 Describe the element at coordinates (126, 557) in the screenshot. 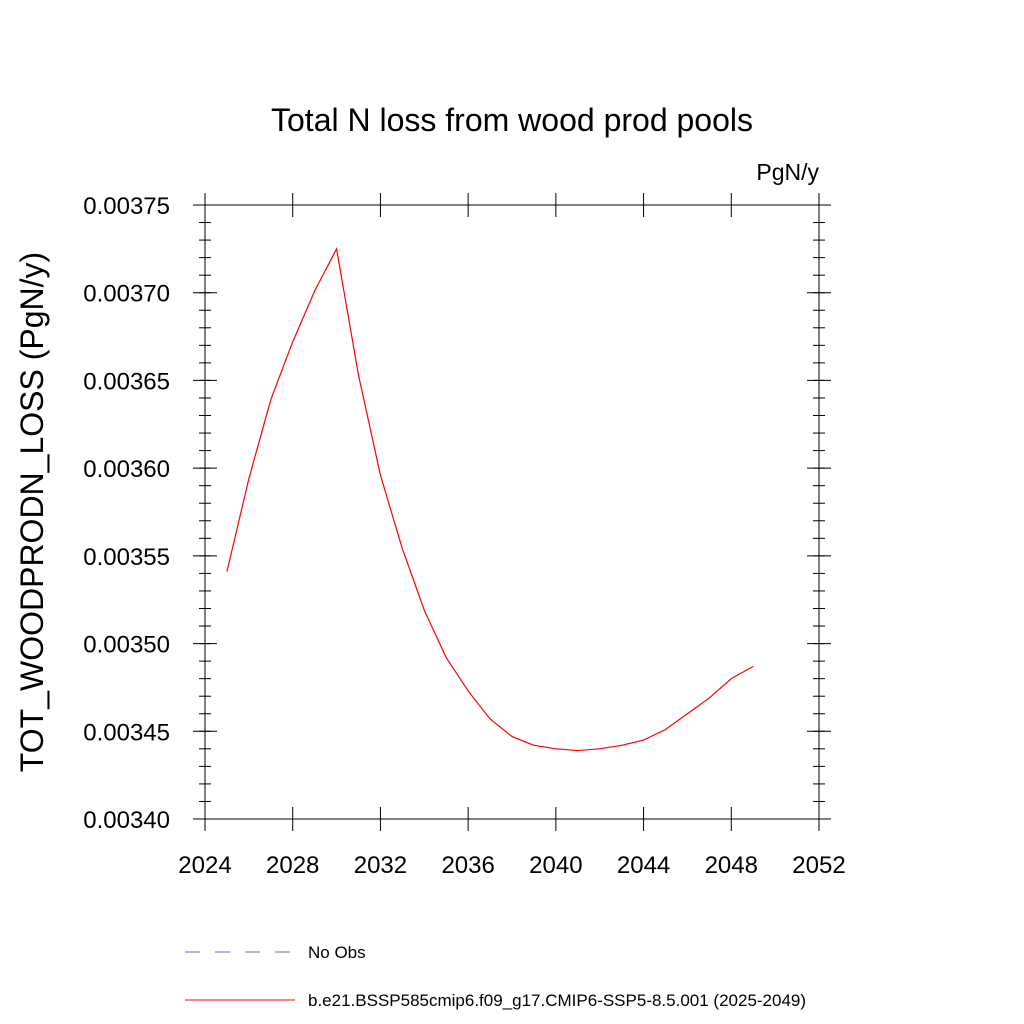

I see `y-tick-label: 0.00355` at that location.